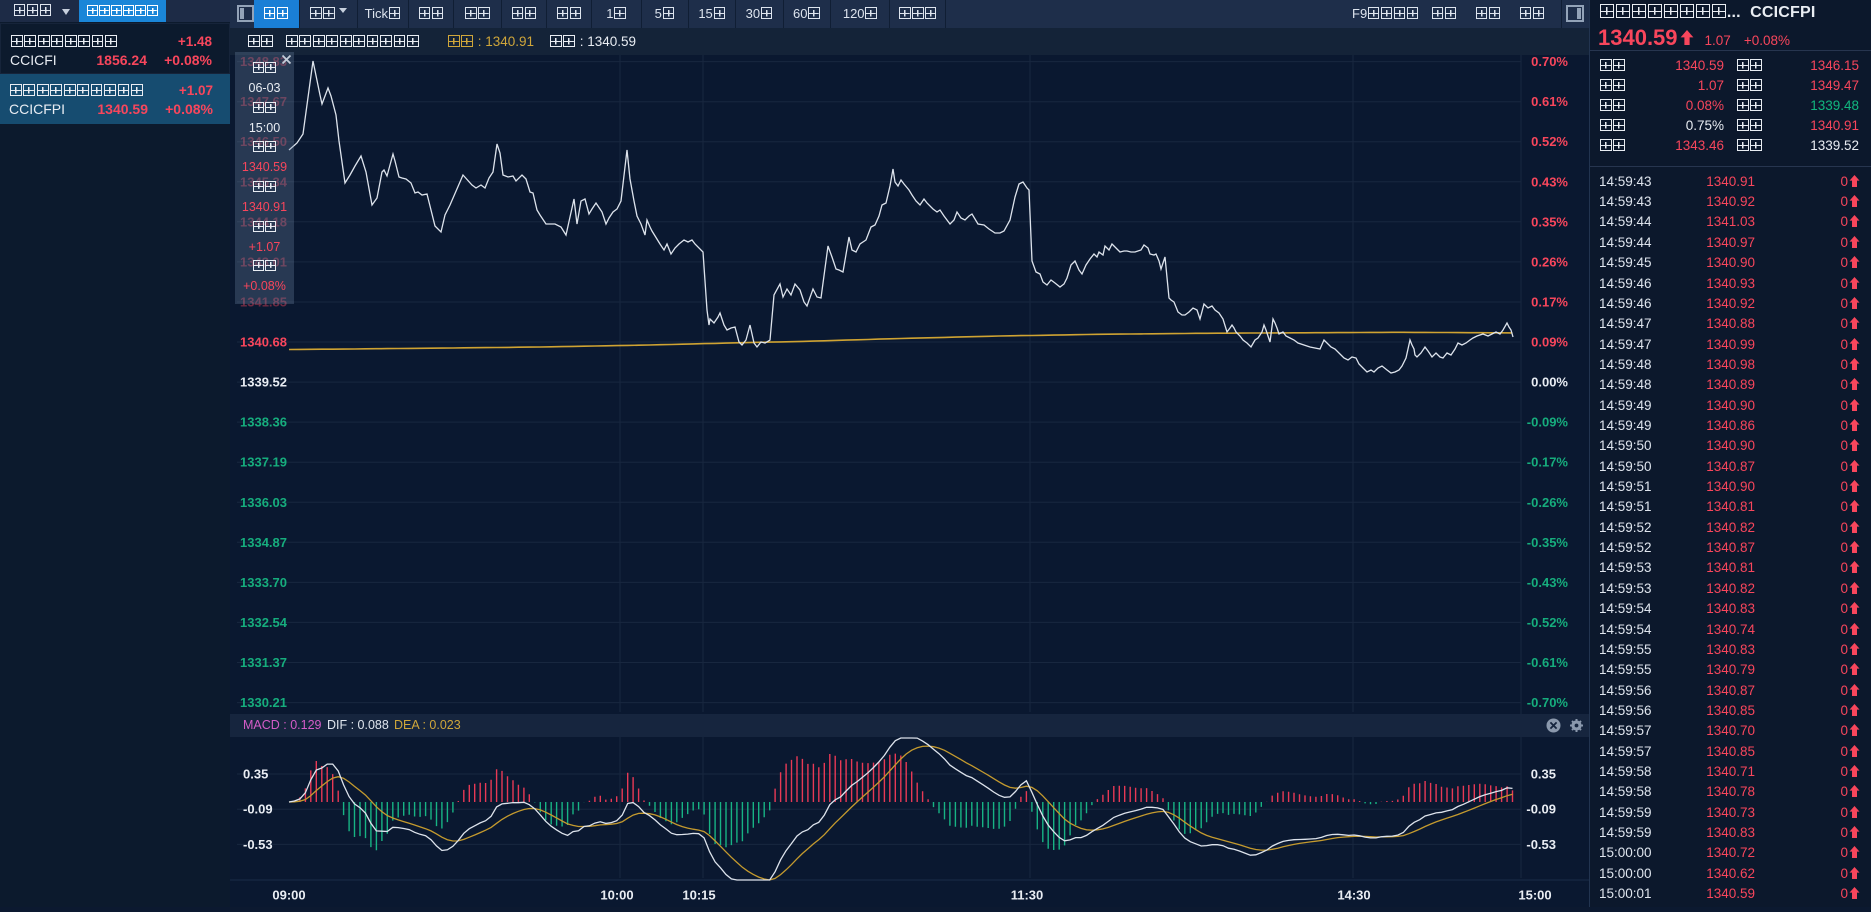 This screenshot has width=1871, height=912. What do you see at coordinates (263, 302) in the screenshot?
I see `svg-text: 1341.85` at bounding box center [263, 302].